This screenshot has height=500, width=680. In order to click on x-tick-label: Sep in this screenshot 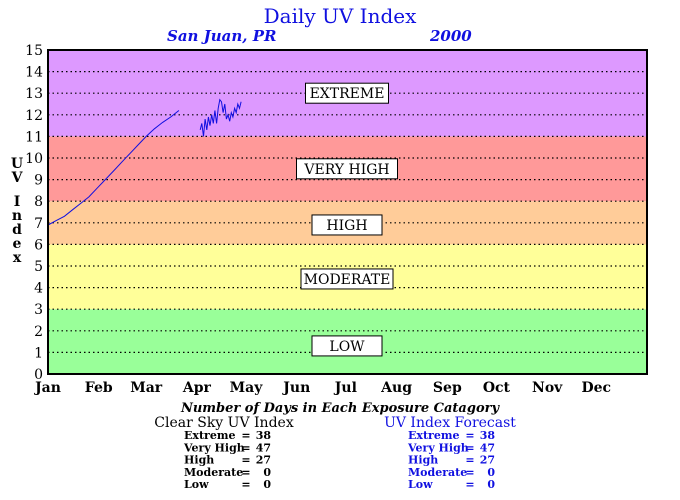, I will do `click(447, 388)`.